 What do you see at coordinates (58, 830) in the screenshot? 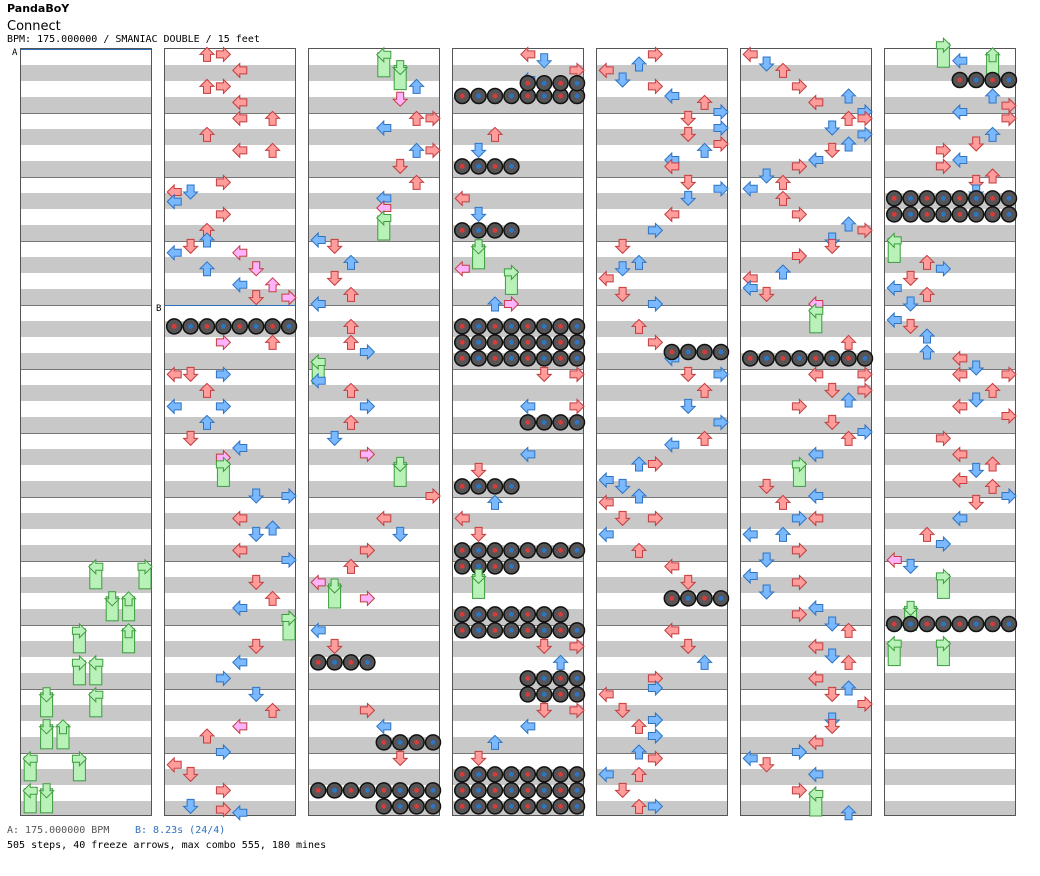
I see `bpm-a-info: A: 175.000000 BPM` at bounding box center [58, 830].